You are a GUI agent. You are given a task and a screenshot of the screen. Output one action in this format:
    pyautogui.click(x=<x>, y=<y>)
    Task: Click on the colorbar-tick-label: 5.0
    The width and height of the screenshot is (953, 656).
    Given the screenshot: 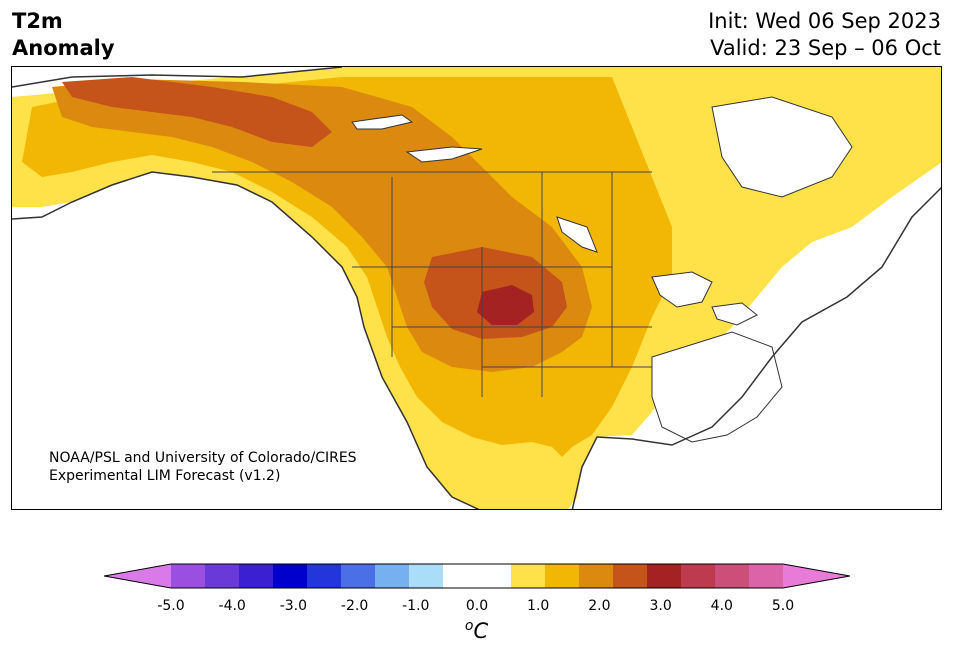 What is the action you would take?
    pyautogui.click(x=783, y=606)
    